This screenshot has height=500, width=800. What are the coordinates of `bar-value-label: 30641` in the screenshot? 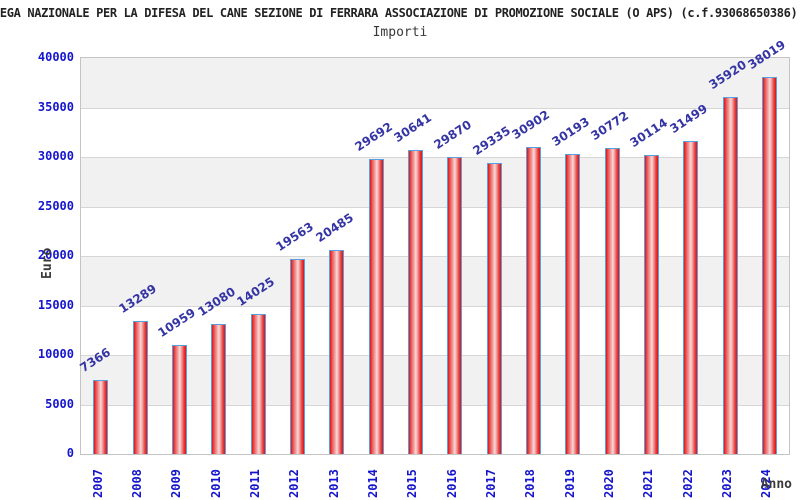 It's located at (413, 127).